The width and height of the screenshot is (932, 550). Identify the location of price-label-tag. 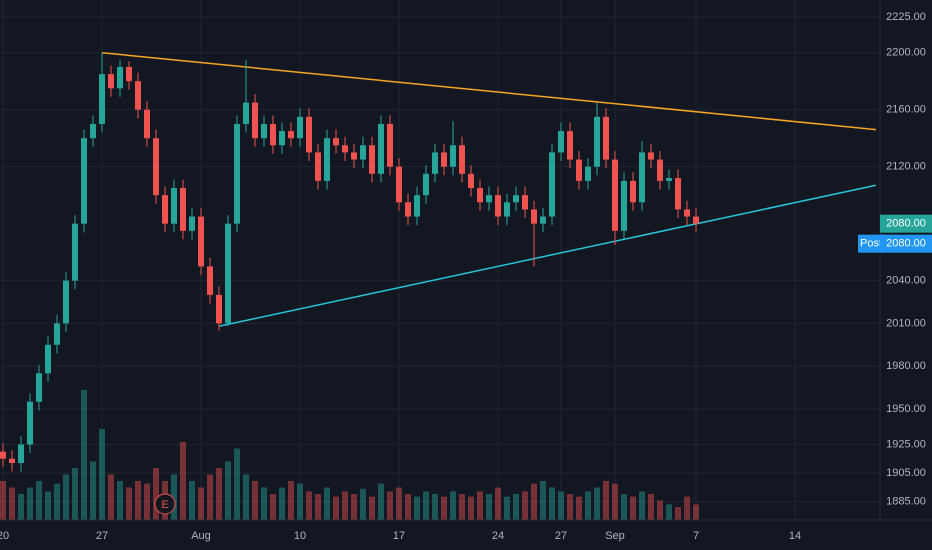
(871, 243).